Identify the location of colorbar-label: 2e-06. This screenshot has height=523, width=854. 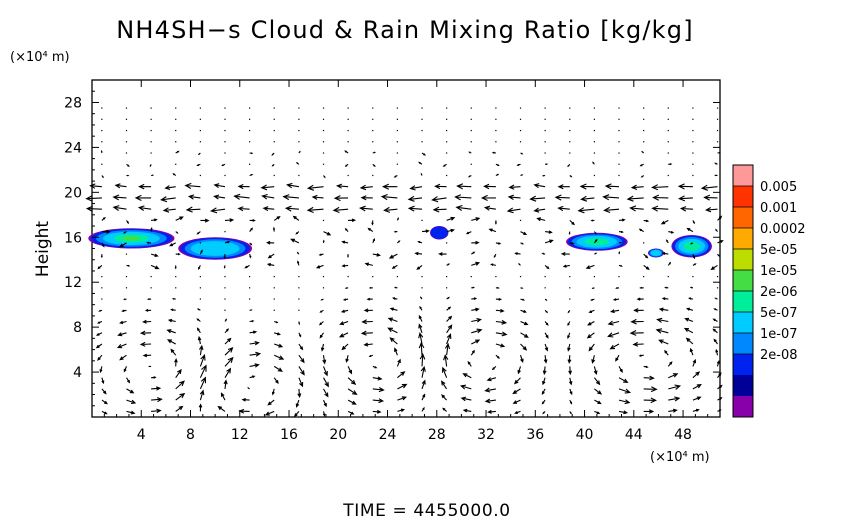
(779, 292).